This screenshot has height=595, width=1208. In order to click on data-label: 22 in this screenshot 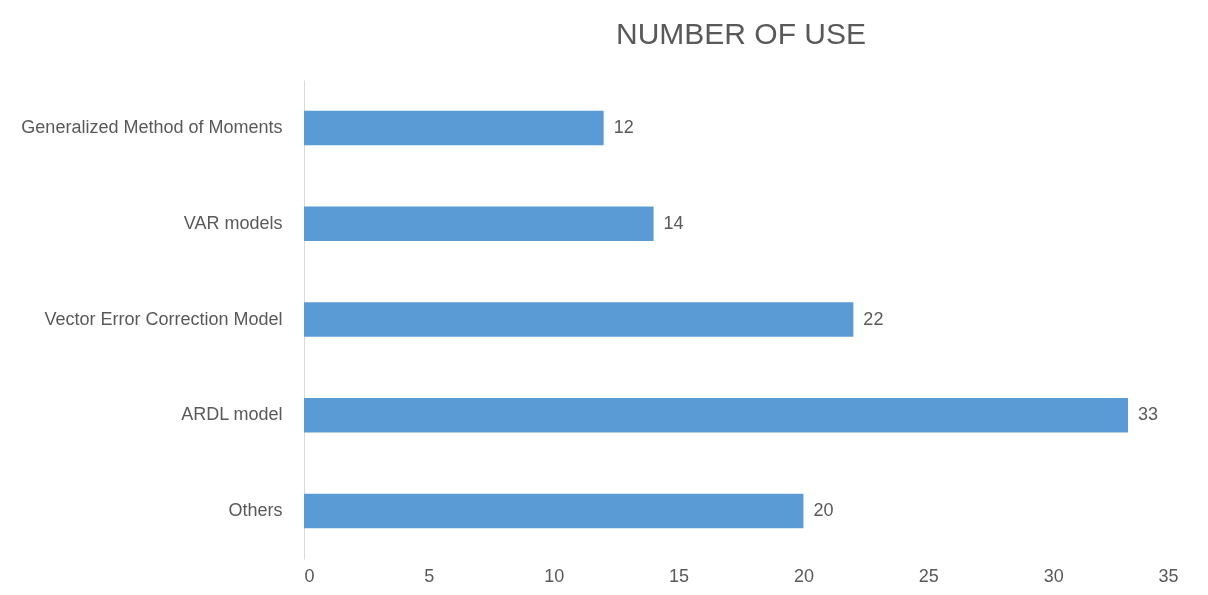, I will do `click(873, 318)`.